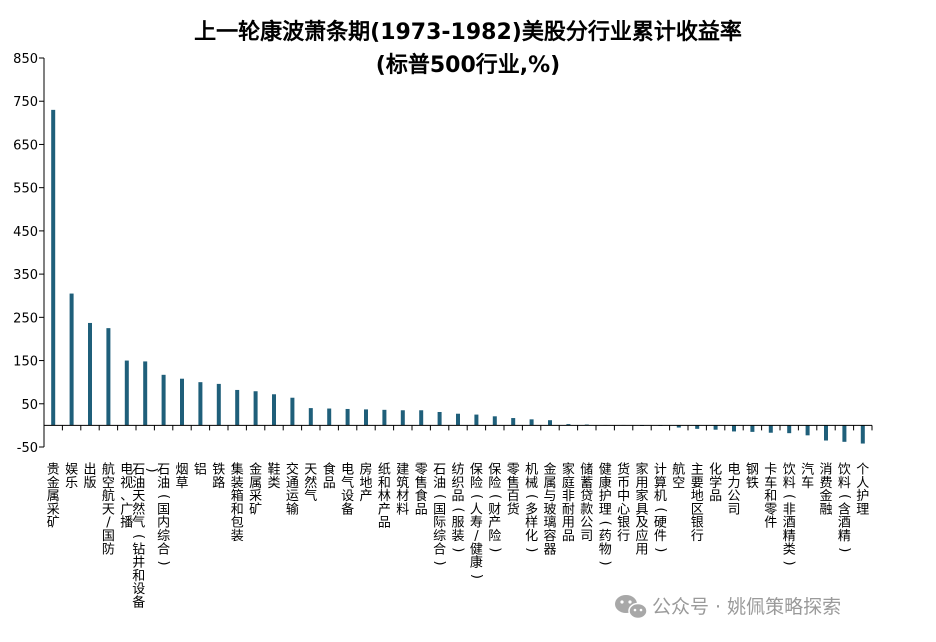  Describe the element at coordinates (476, 523) in the screenshot. I see `svg-text: 寿` at that location.